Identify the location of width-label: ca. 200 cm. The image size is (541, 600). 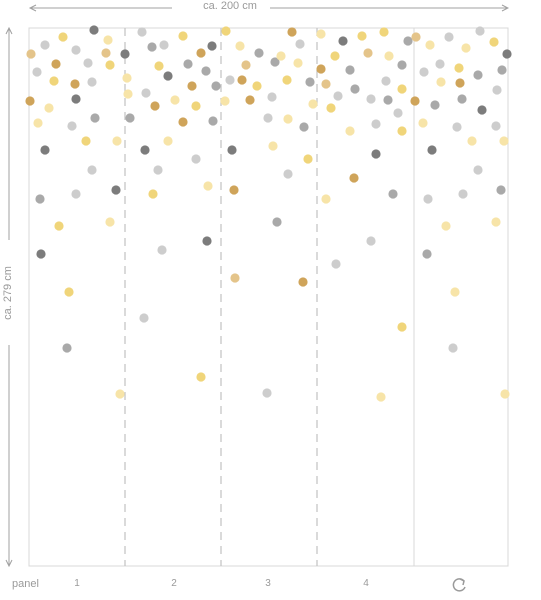
(230, 6).